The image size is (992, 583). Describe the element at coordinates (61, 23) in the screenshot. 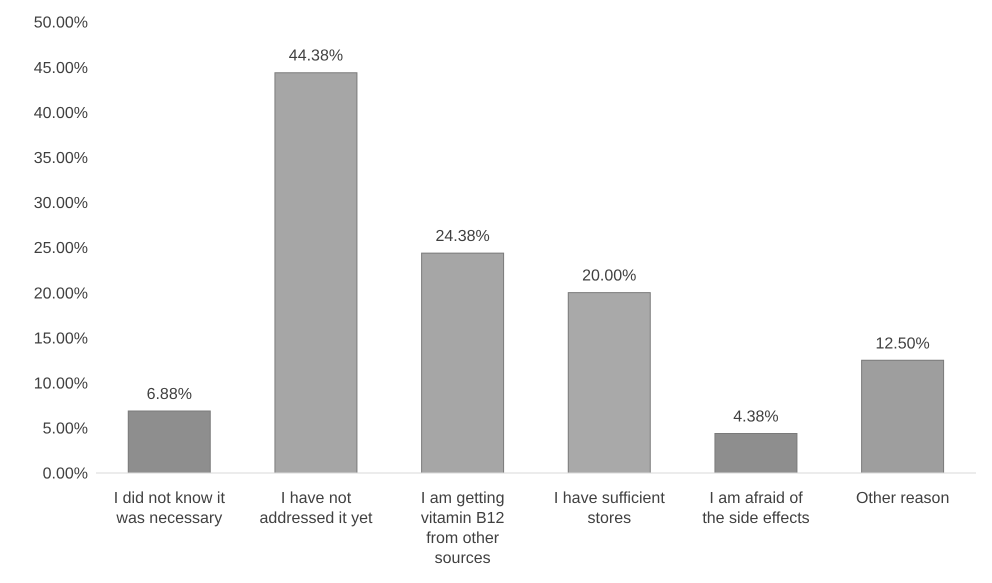

I see `y-tick-label: 50.00%` at that location.